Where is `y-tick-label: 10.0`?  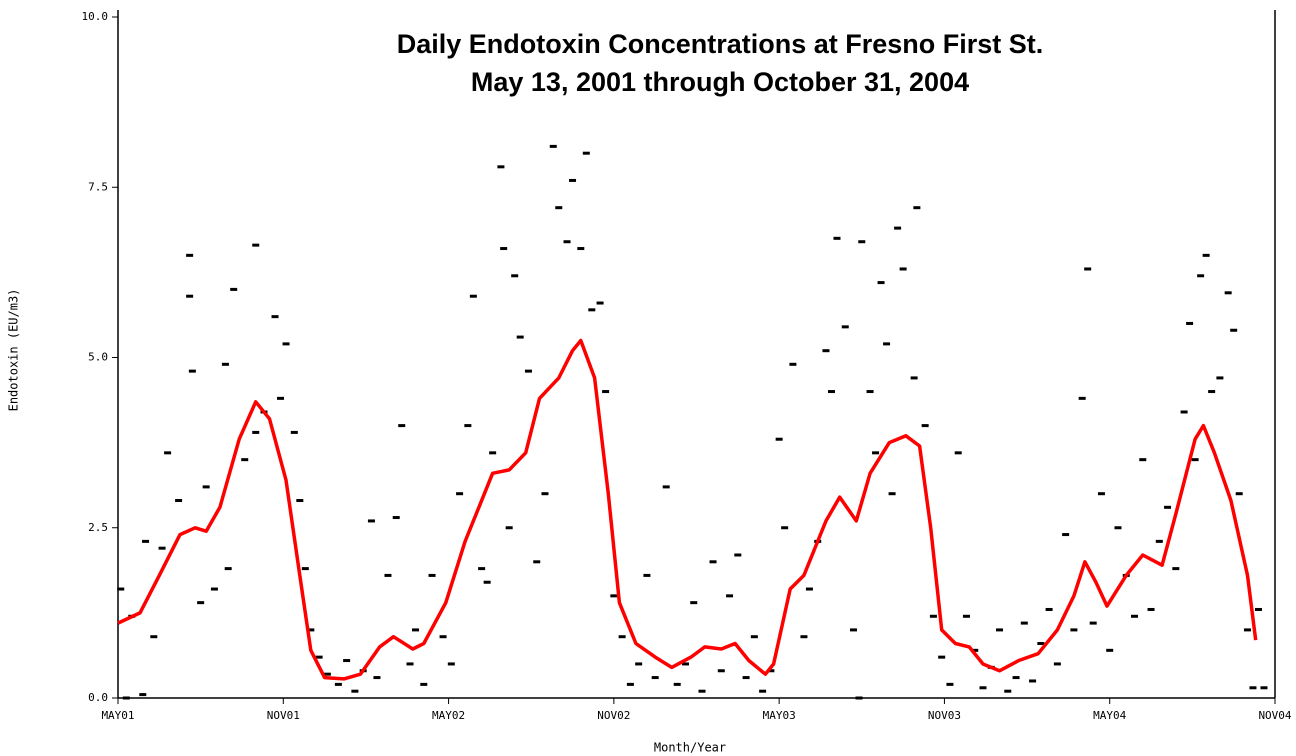 y-tick-label: 10.0 is located at coordinates (95, 16).